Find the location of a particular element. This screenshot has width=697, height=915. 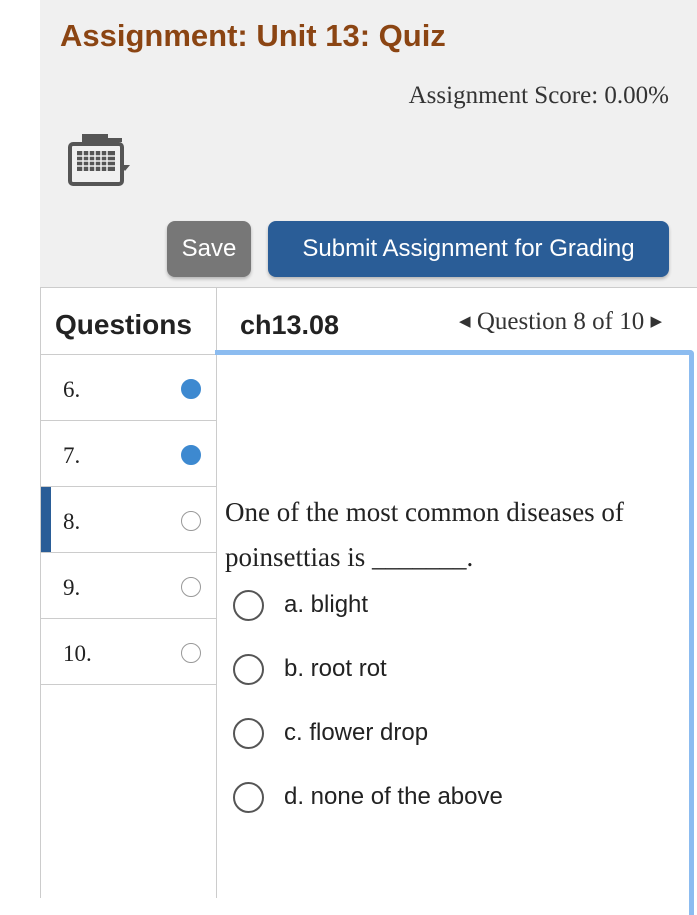

option-b: b. root rot is located at coordinates (310, 674).